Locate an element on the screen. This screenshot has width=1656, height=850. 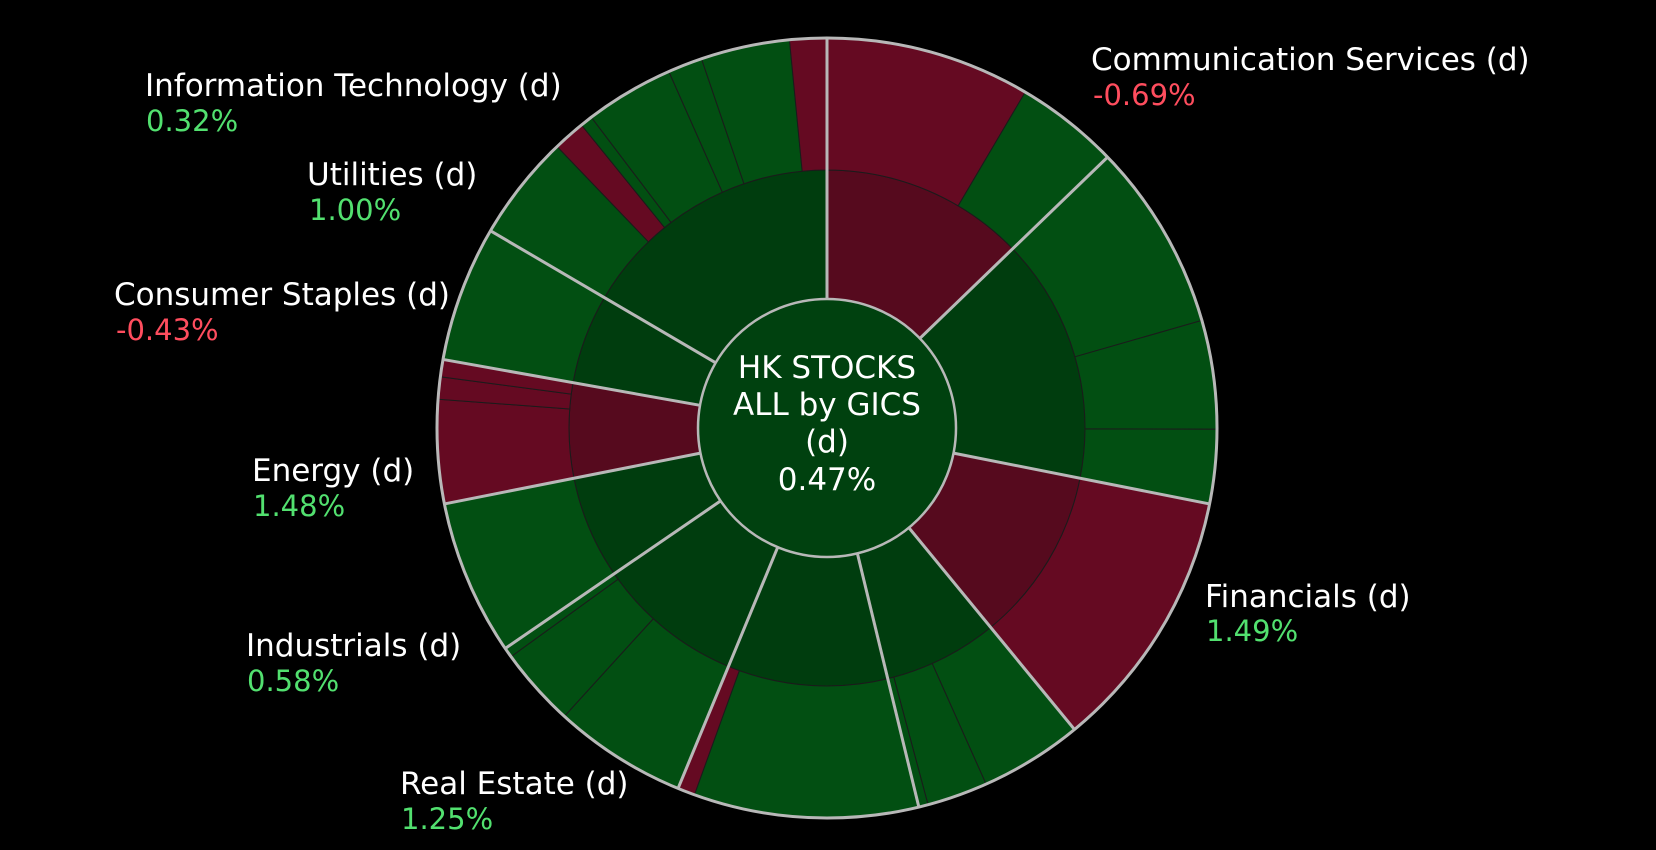
sector-divider-information-technology is located at coordinates (603, 297).